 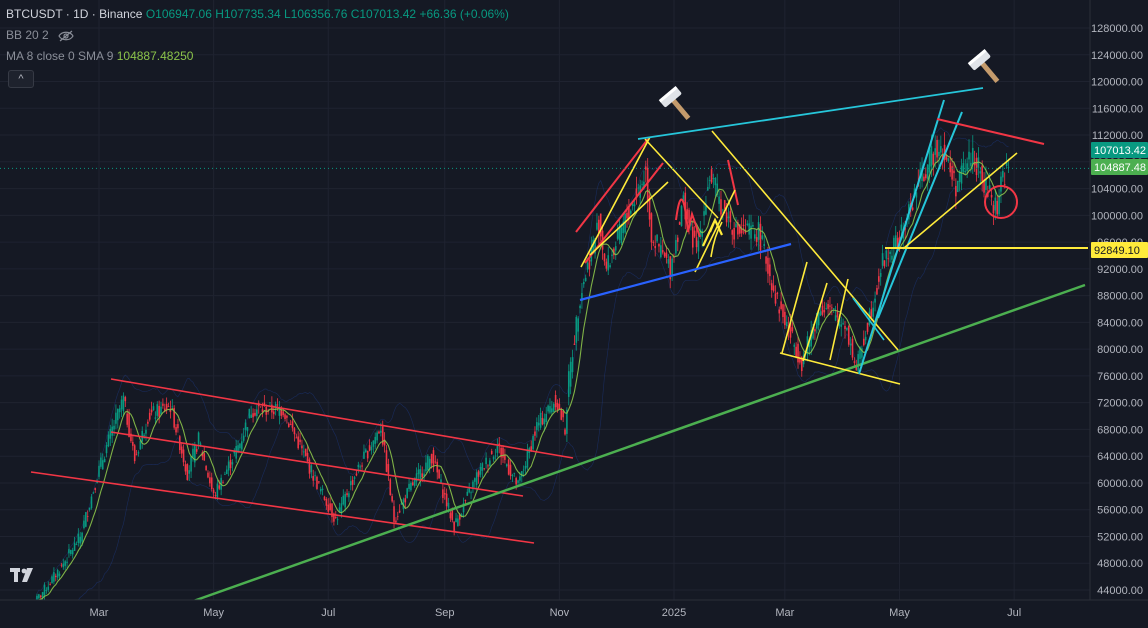 I want to click on collapse-legend-button: ^, so click(x=21, y=79).